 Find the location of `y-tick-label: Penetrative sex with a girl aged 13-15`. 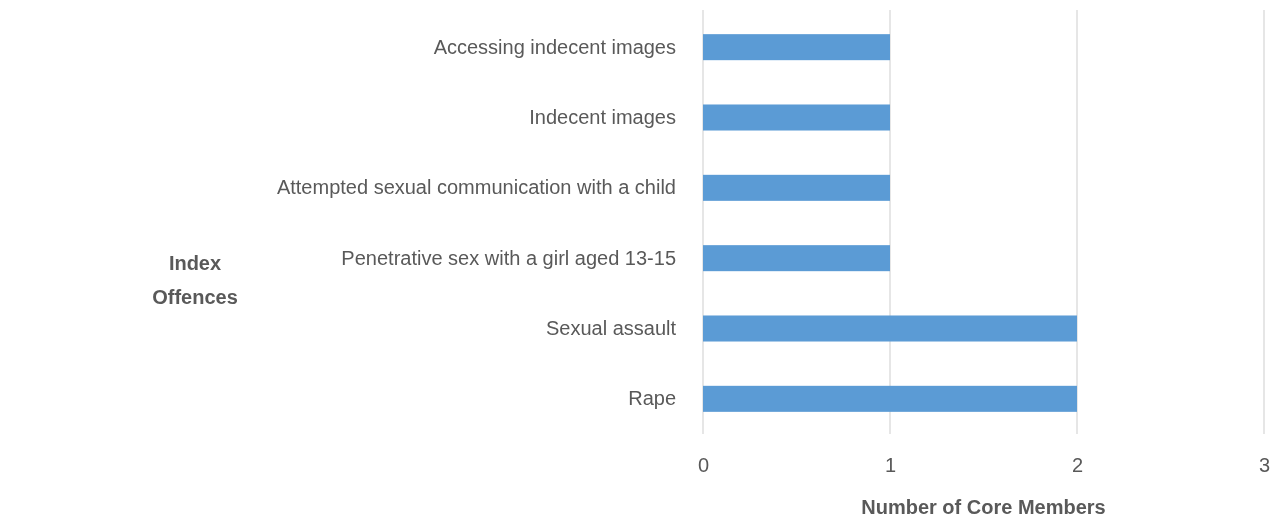

y-tick-label: Penetrative sex with a girl aged 13-15 is located at coordinates (508, 257).